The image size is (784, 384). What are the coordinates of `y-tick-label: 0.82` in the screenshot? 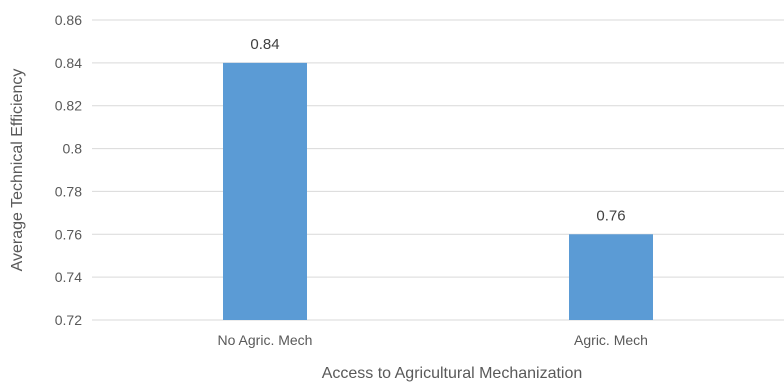 It's located at (68, 106).